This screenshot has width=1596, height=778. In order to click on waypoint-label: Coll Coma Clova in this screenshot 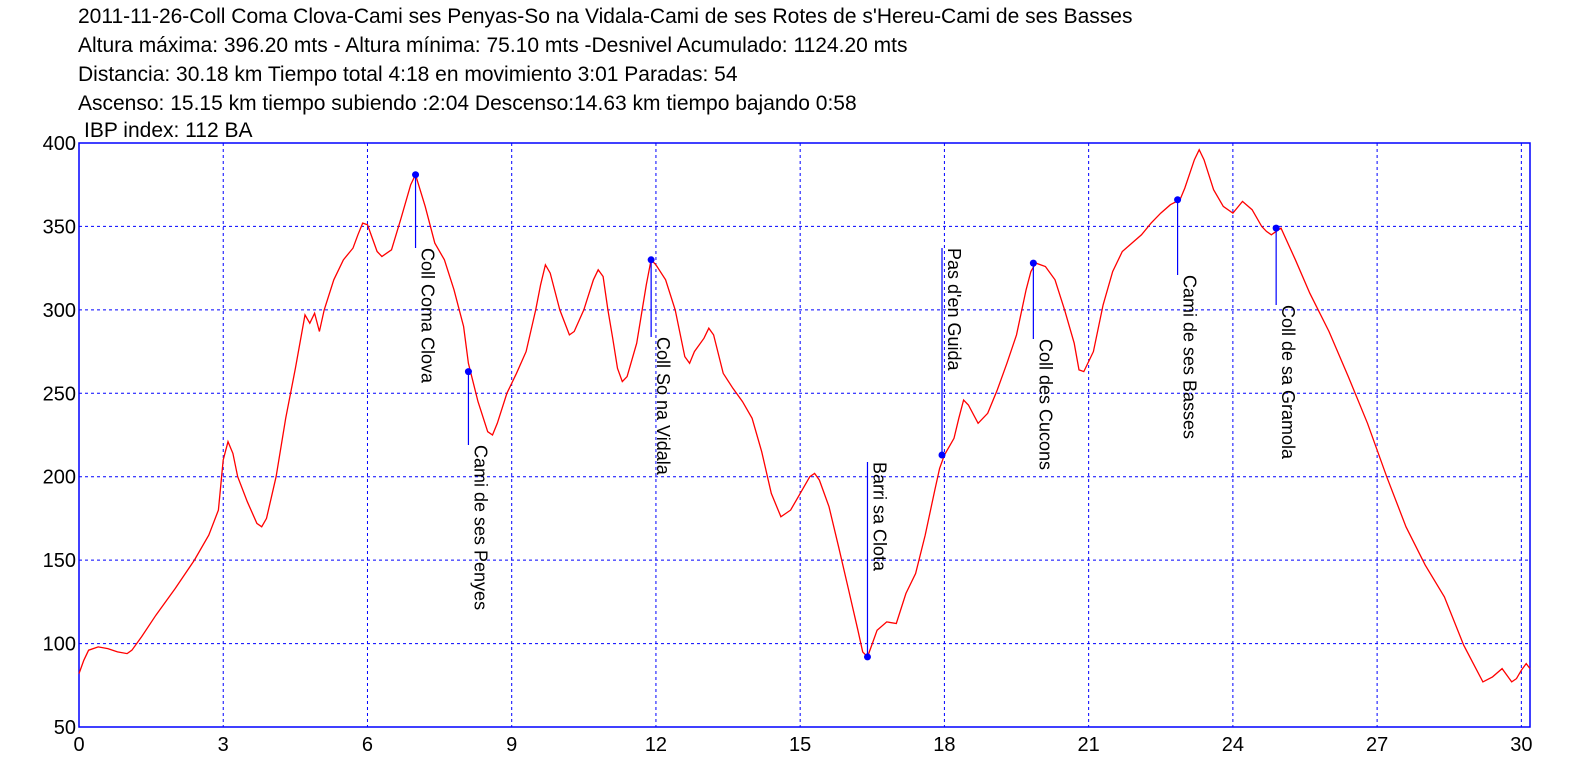, I will do `click(428, 316)`.